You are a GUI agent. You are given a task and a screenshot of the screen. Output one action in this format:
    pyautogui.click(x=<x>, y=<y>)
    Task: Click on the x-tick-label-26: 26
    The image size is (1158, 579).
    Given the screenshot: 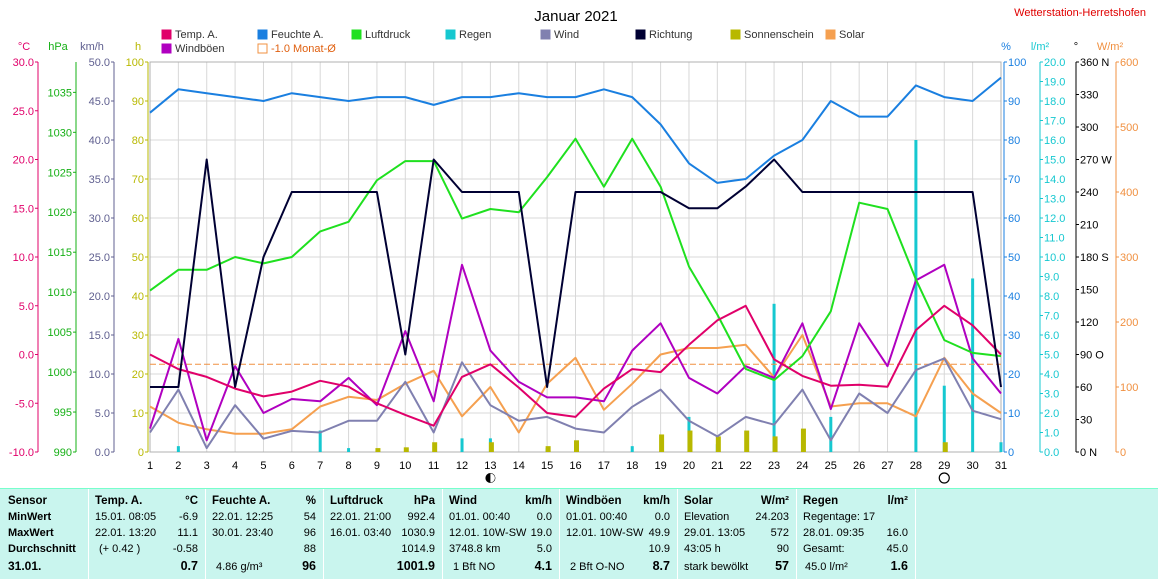 What is the action you would take?
    pyautogui.click(x=859, y=466)
    